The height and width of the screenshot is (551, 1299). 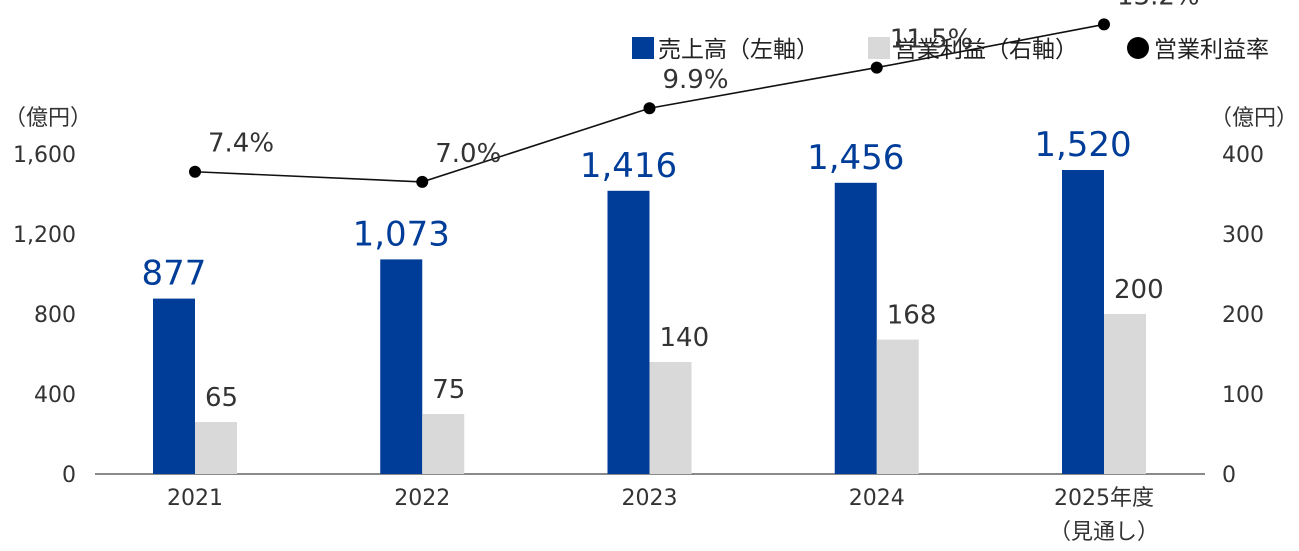 What do you see at coordinates (1138, 48) in the screenshot?
I see `legend-margin-marker` at bounding box center [1138, 48].